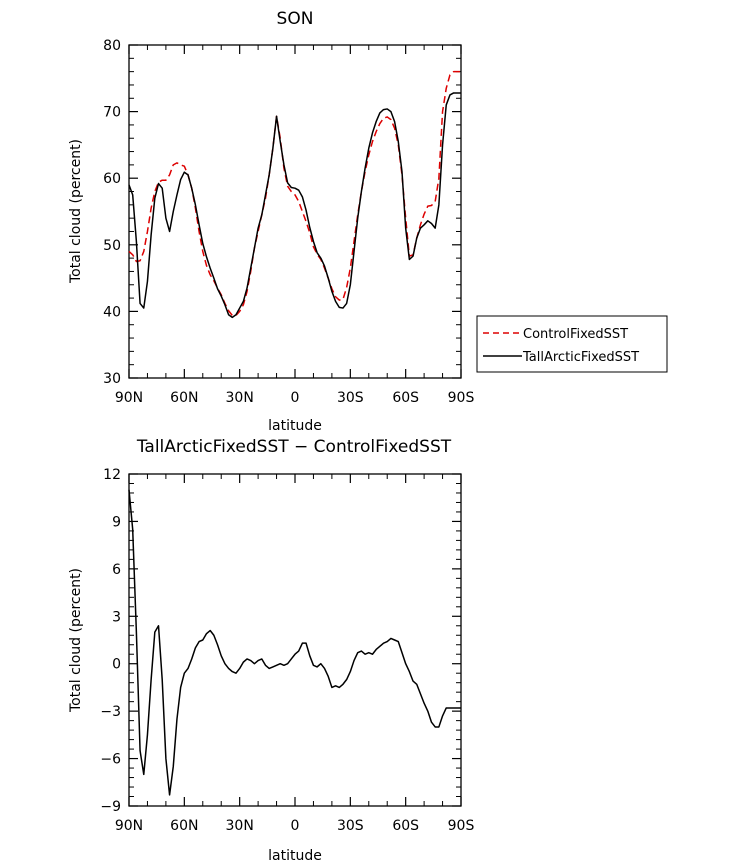  I want to click on y-tick-label: 80, so click(112, 46).